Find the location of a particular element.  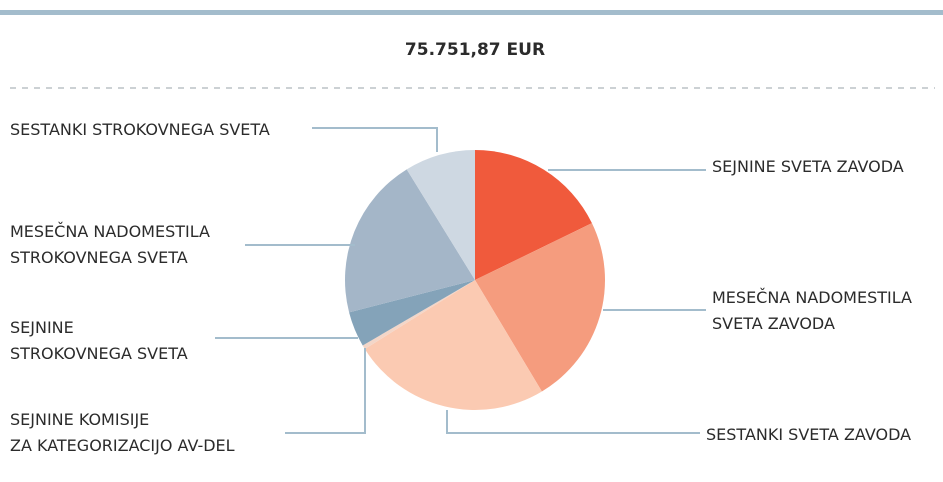

slice-label: SESTANKI SVETA ZAVODA is located at coordinates (808, 434).